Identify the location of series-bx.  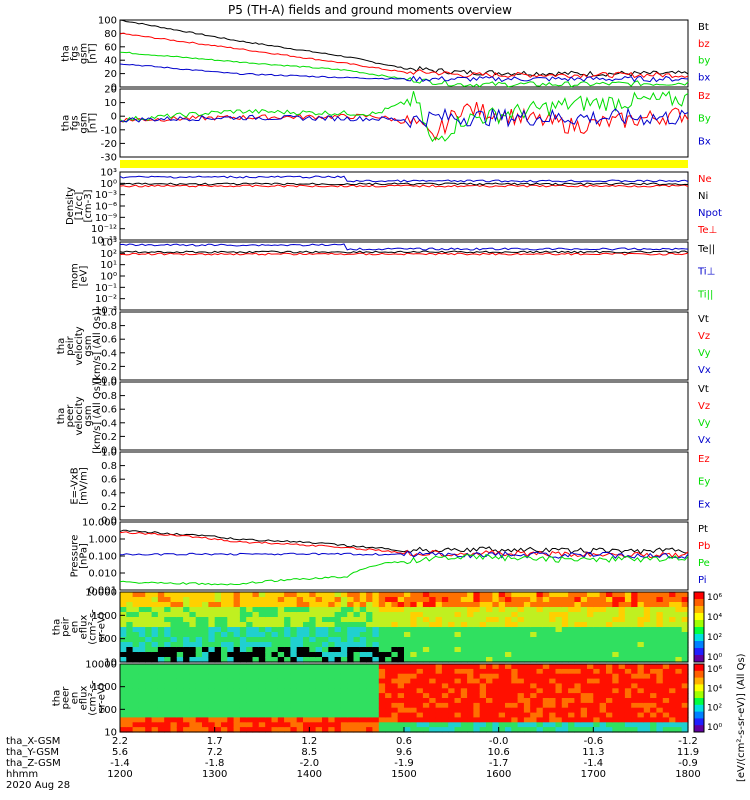
(404, 73).